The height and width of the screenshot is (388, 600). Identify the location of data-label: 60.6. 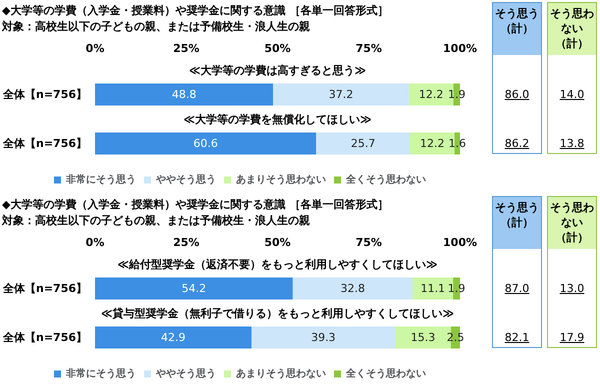
(205, 143).